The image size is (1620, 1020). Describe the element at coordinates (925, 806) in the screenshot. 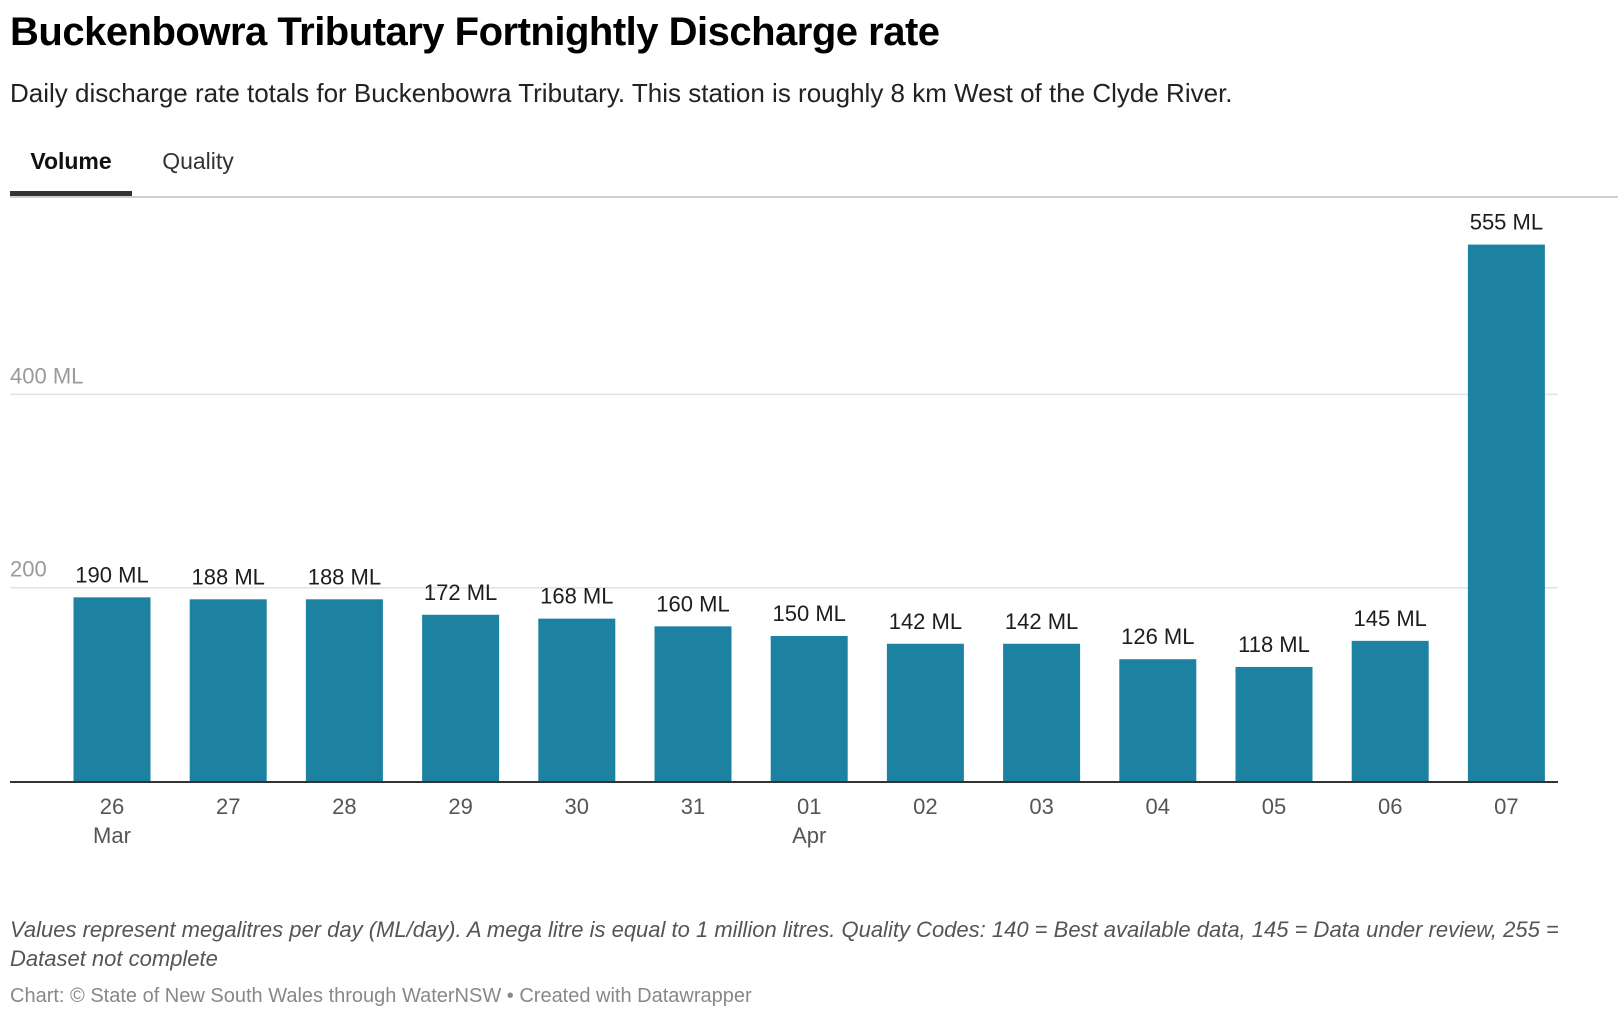

I see `x-tick-label: 02` at that location.